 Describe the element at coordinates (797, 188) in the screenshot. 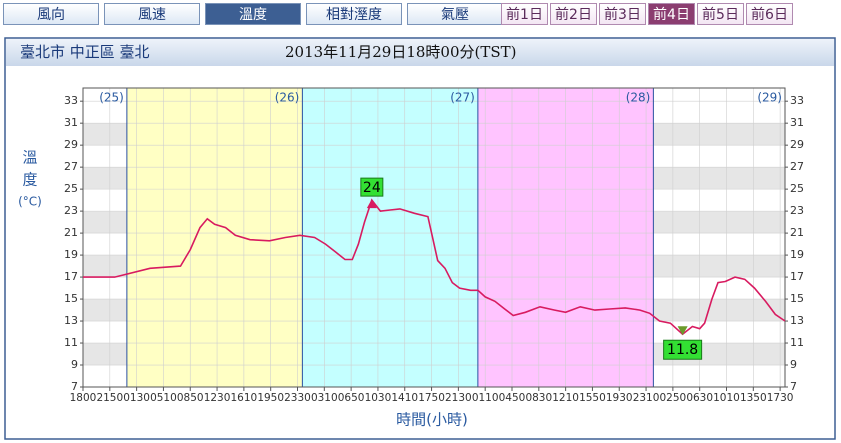

I see `y-tick-label-right: 25` at that location.